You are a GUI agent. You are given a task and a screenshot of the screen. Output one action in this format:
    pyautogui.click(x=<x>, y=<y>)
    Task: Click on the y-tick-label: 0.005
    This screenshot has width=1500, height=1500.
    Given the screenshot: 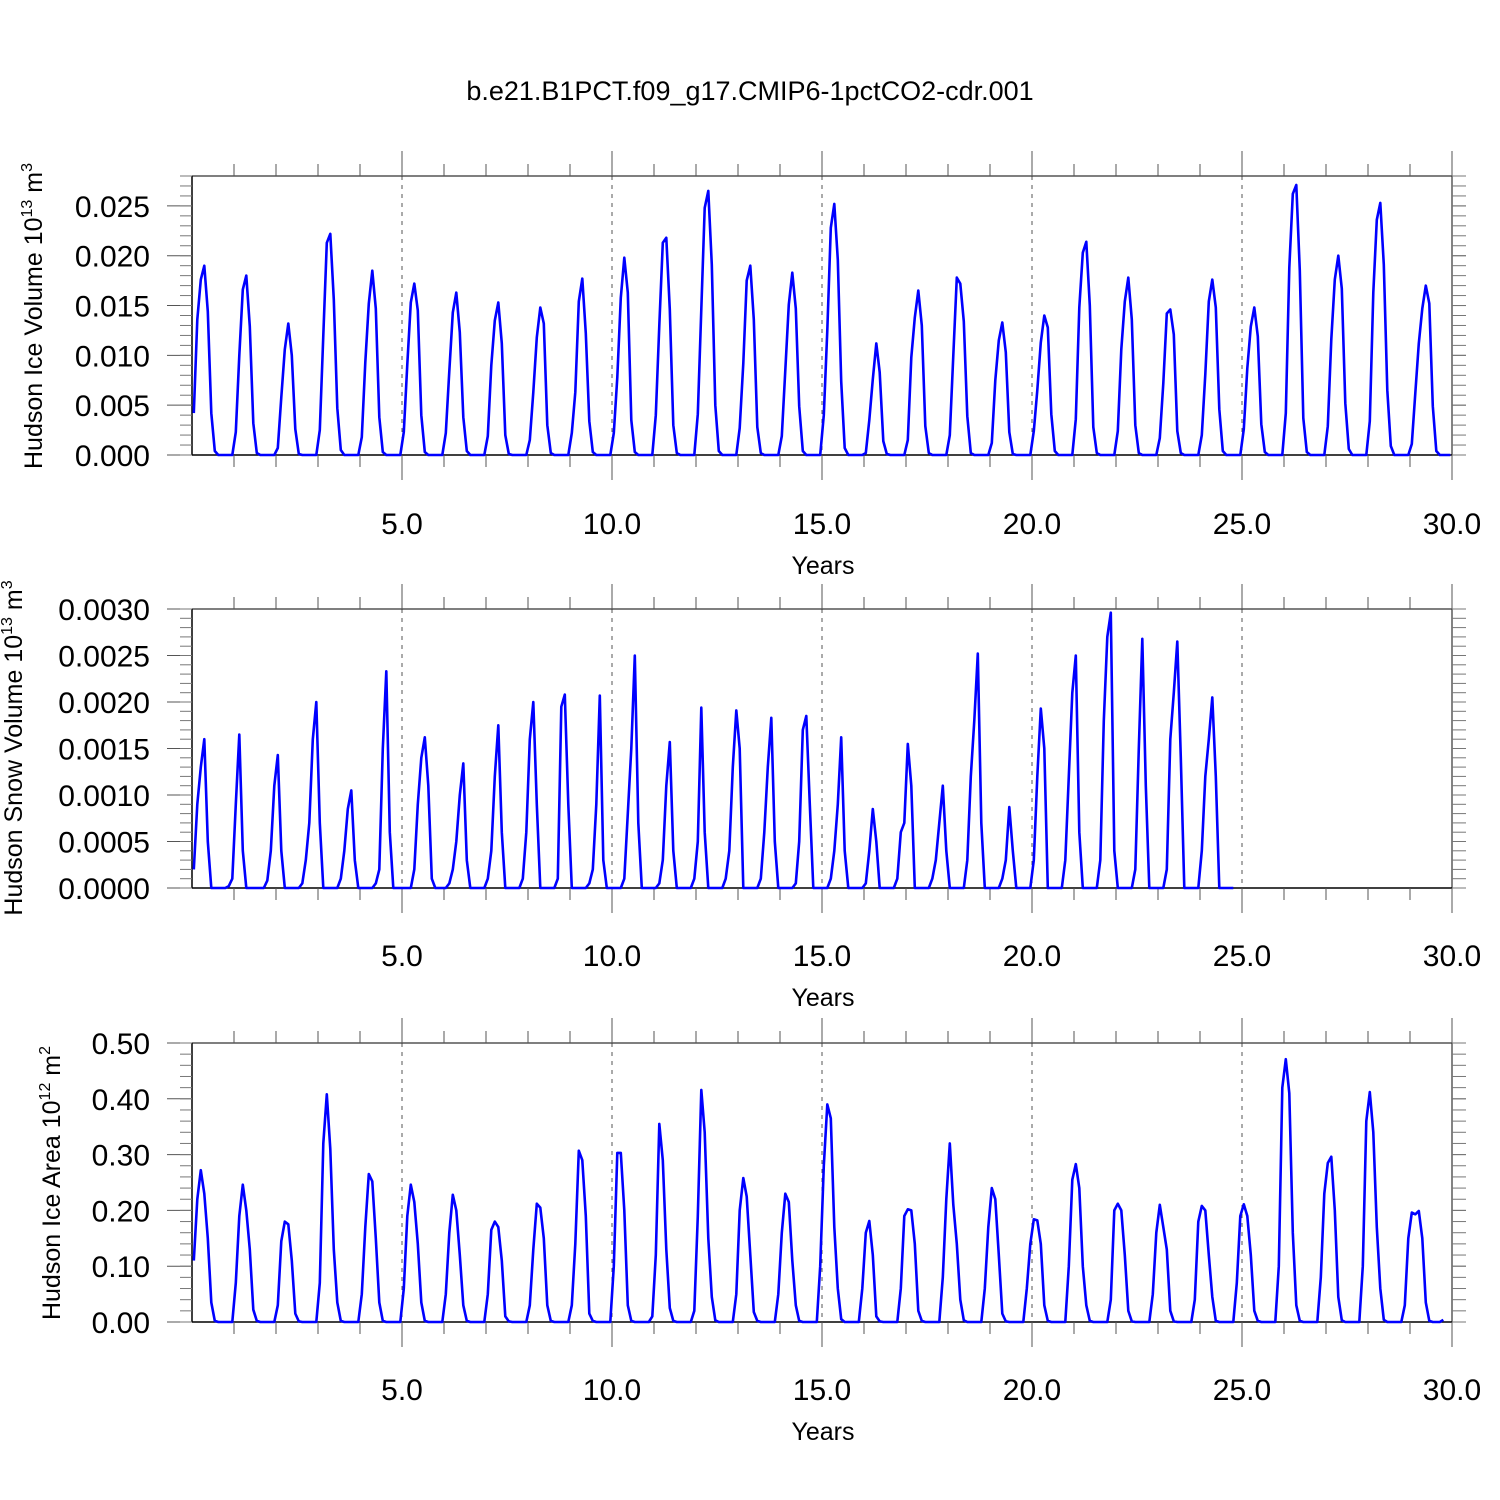 What is the action you would take?
    pyautogui.click(x=112, y=406)
    